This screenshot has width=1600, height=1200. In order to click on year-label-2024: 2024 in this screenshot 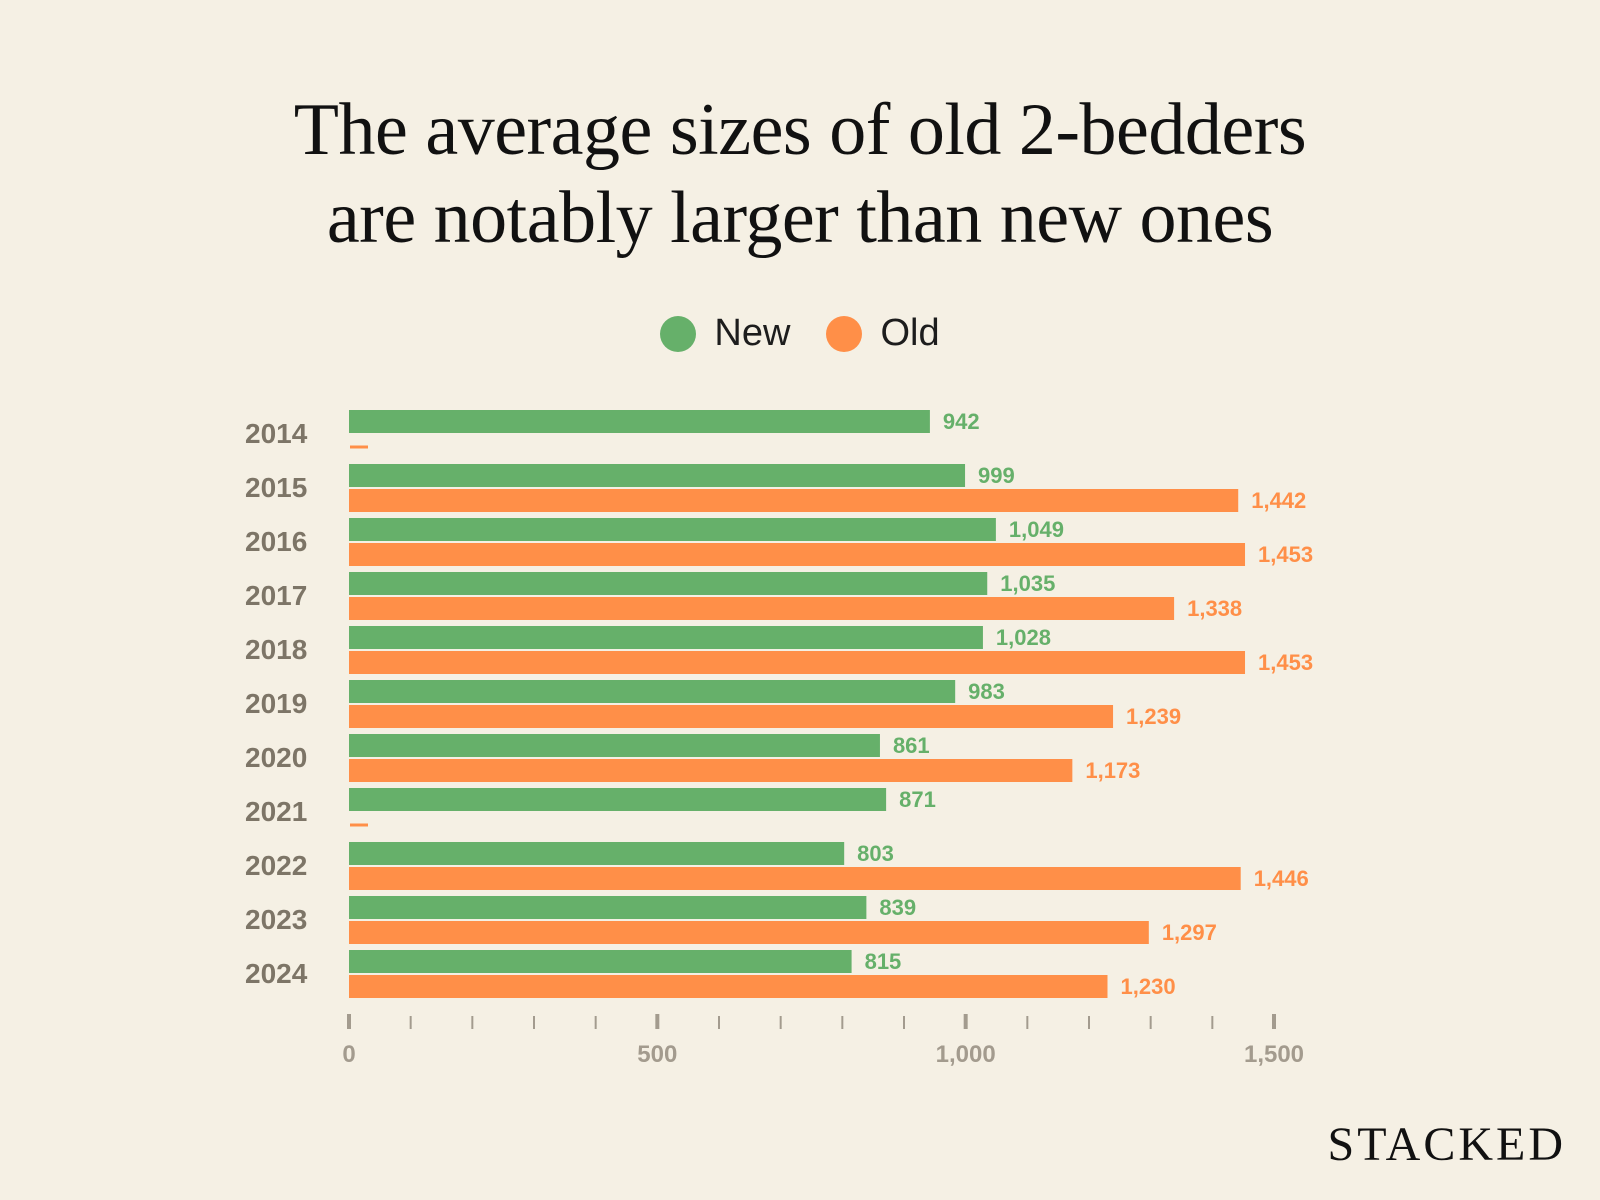, I will do `click(276, 973)`.